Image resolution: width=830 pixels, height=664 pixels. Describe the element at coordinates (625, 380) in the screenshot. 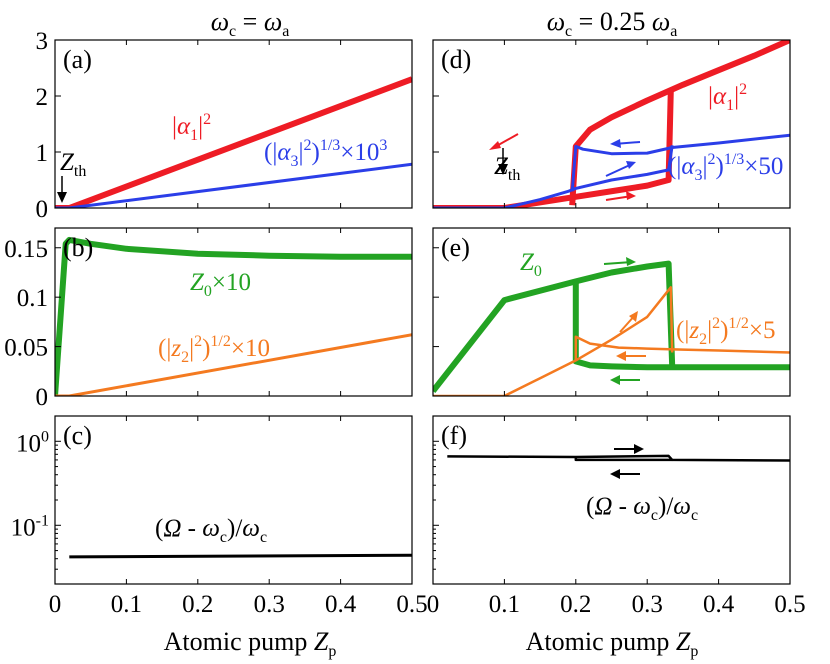

I see `arrow-e-green-lower` at that location.